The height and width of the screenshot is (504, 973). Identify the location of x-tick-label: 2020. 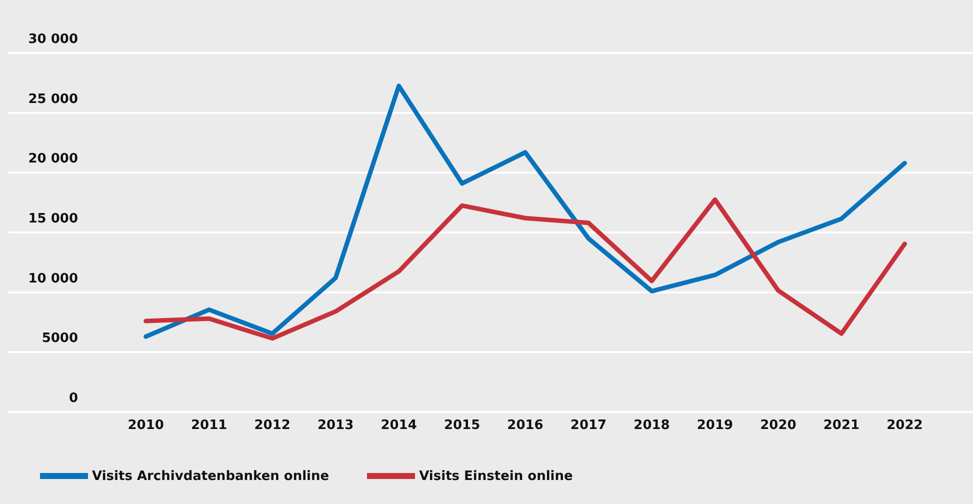
(778, 426).